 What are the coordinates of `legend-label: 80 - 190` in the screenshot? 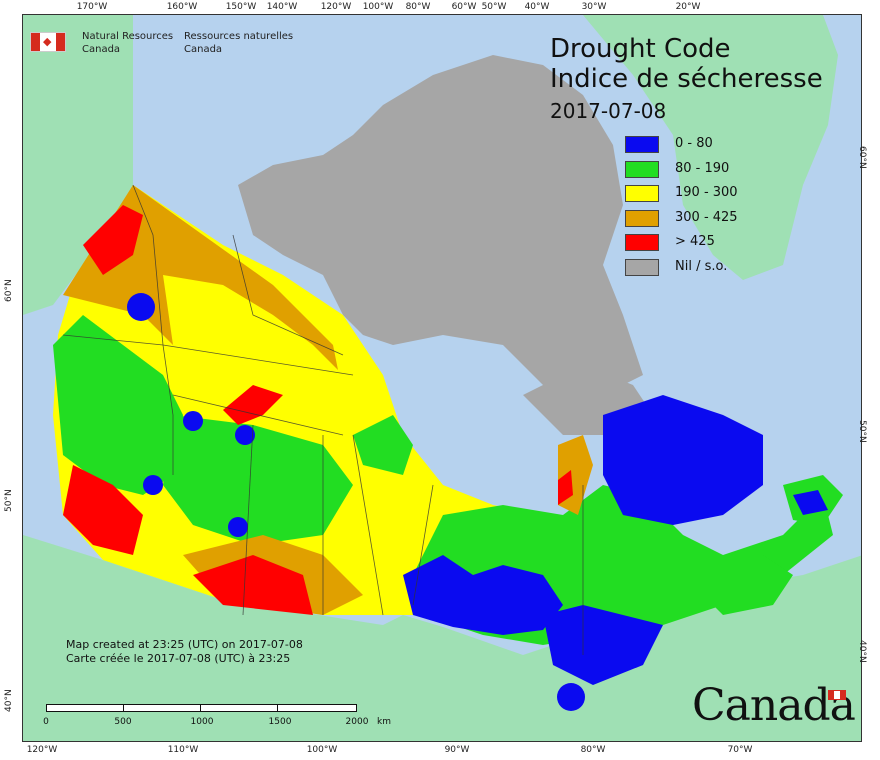 It's located at (702, 168).